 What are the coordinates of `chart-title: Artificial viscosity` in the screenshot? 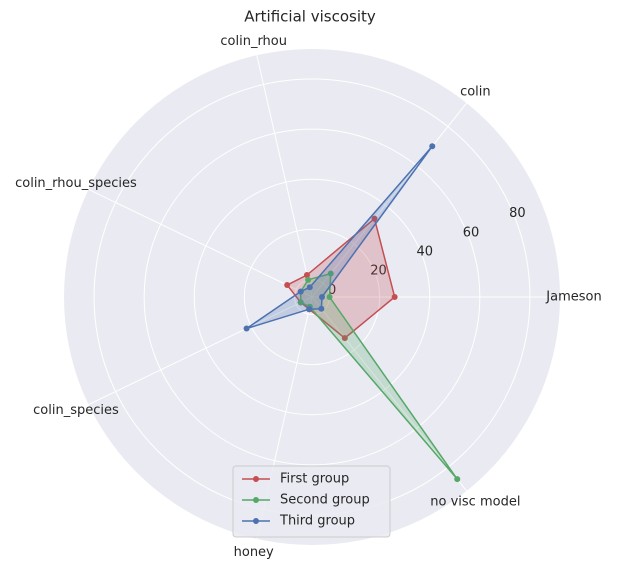 It's located at (310, 17).